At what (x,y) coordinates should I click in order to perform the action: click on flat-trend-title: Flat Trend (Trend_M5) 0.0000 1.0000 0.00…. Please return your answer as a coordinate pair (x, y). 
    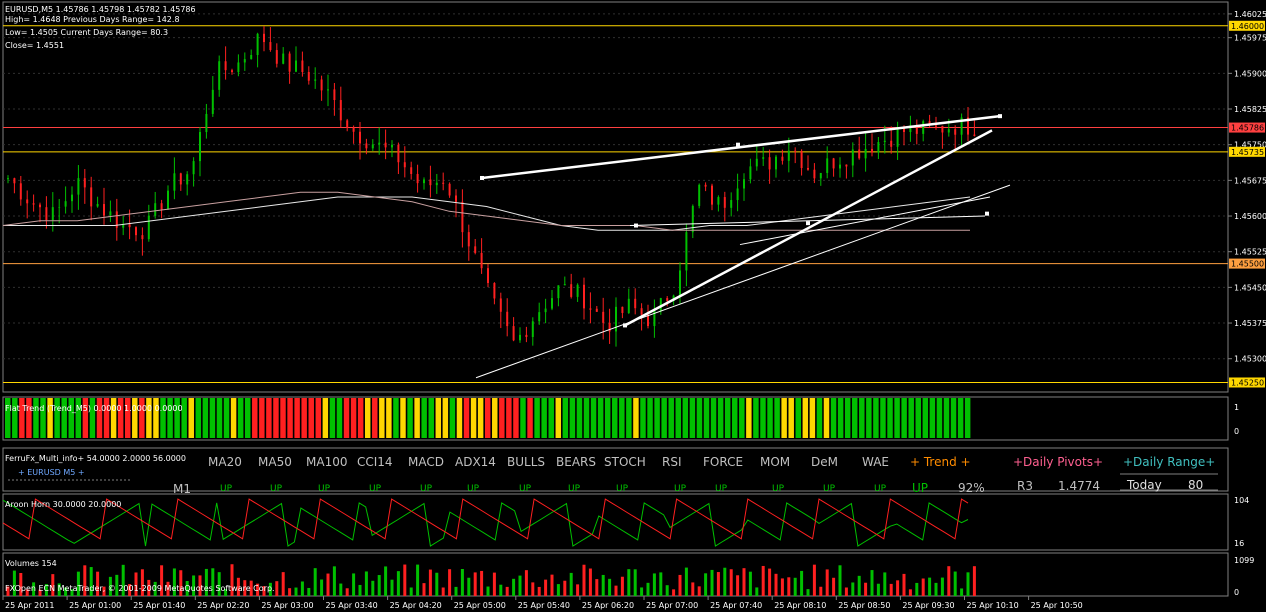
    Looking at the image, I should click on (94, 408).